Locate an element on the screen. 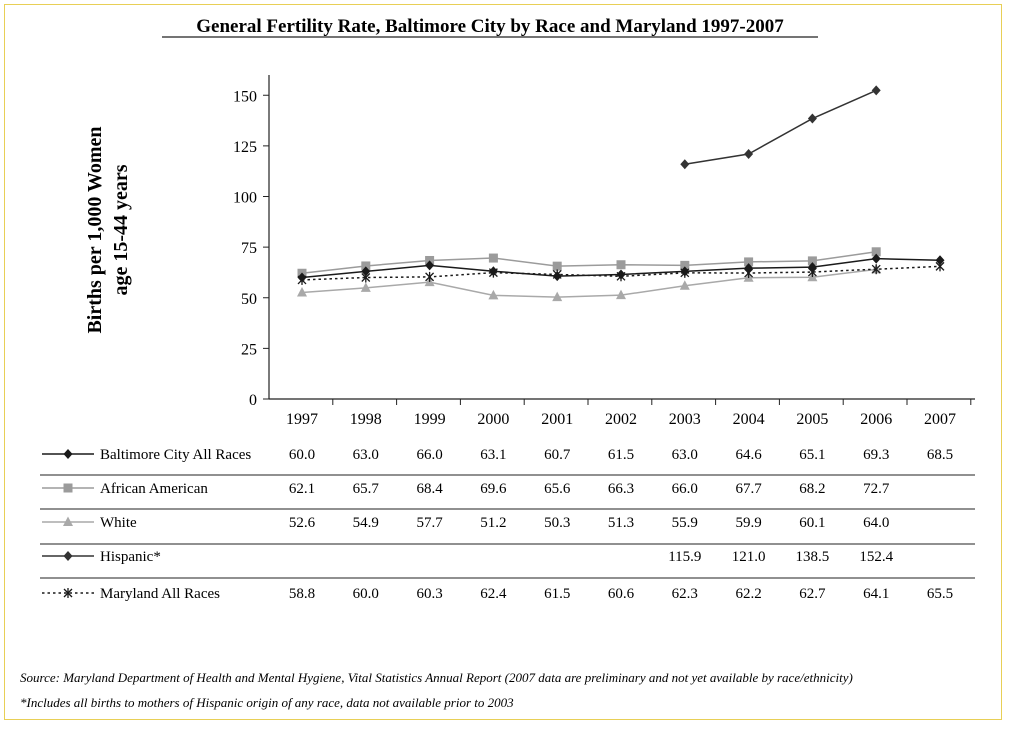 Image resolution: width=1011 pixels, height=729 pixels. table-value: 66.3 is located at coordinates (621, 489).